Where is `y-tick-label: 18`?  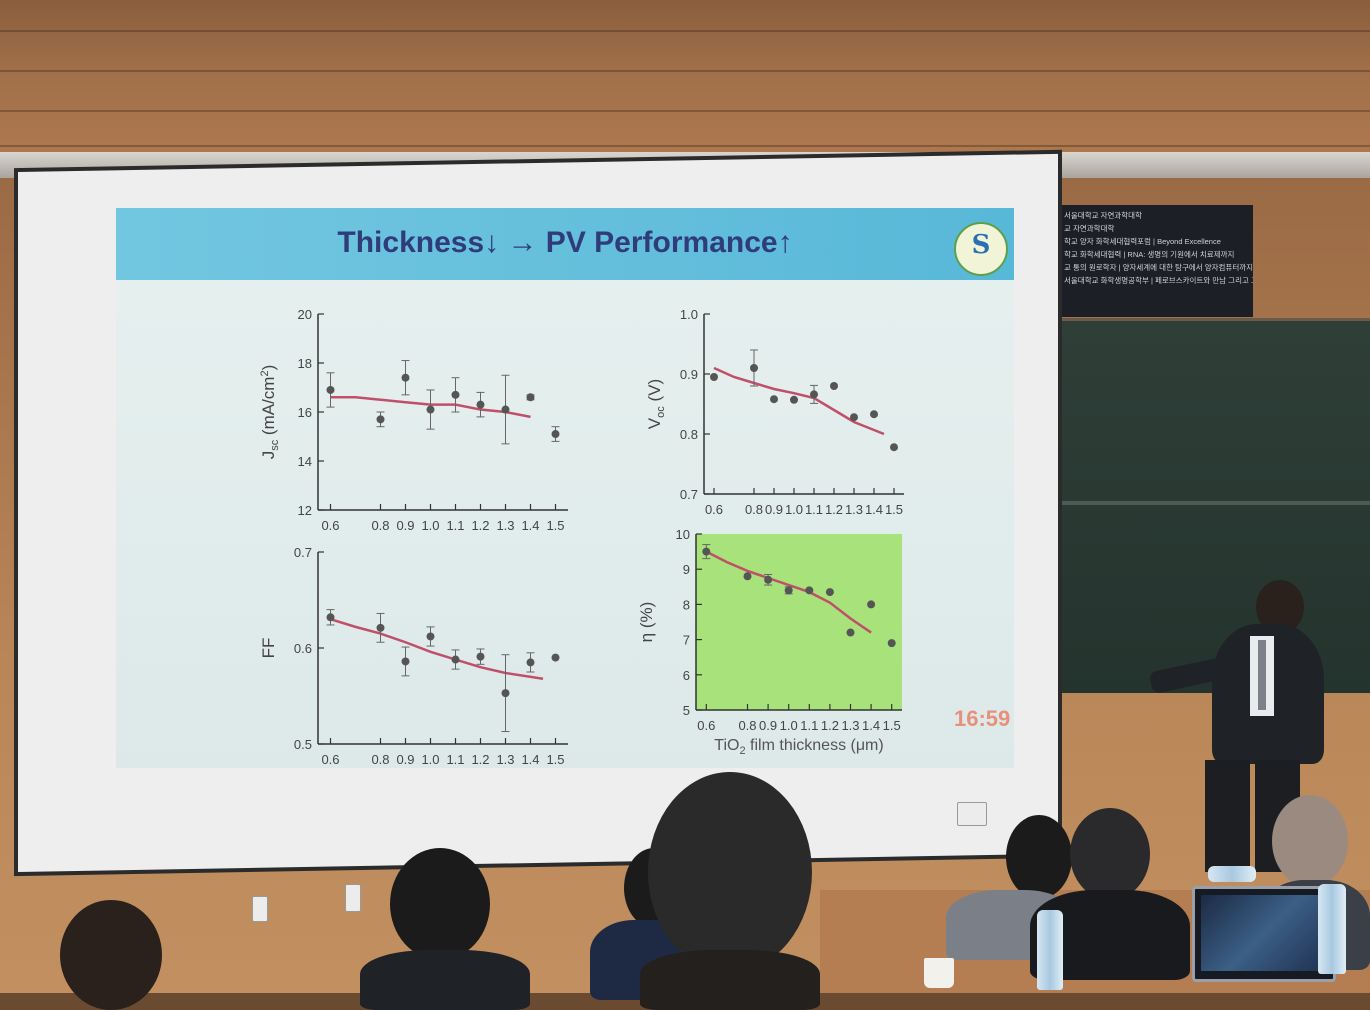
y-tick-label: 18 is located at coordinates (305, 363).